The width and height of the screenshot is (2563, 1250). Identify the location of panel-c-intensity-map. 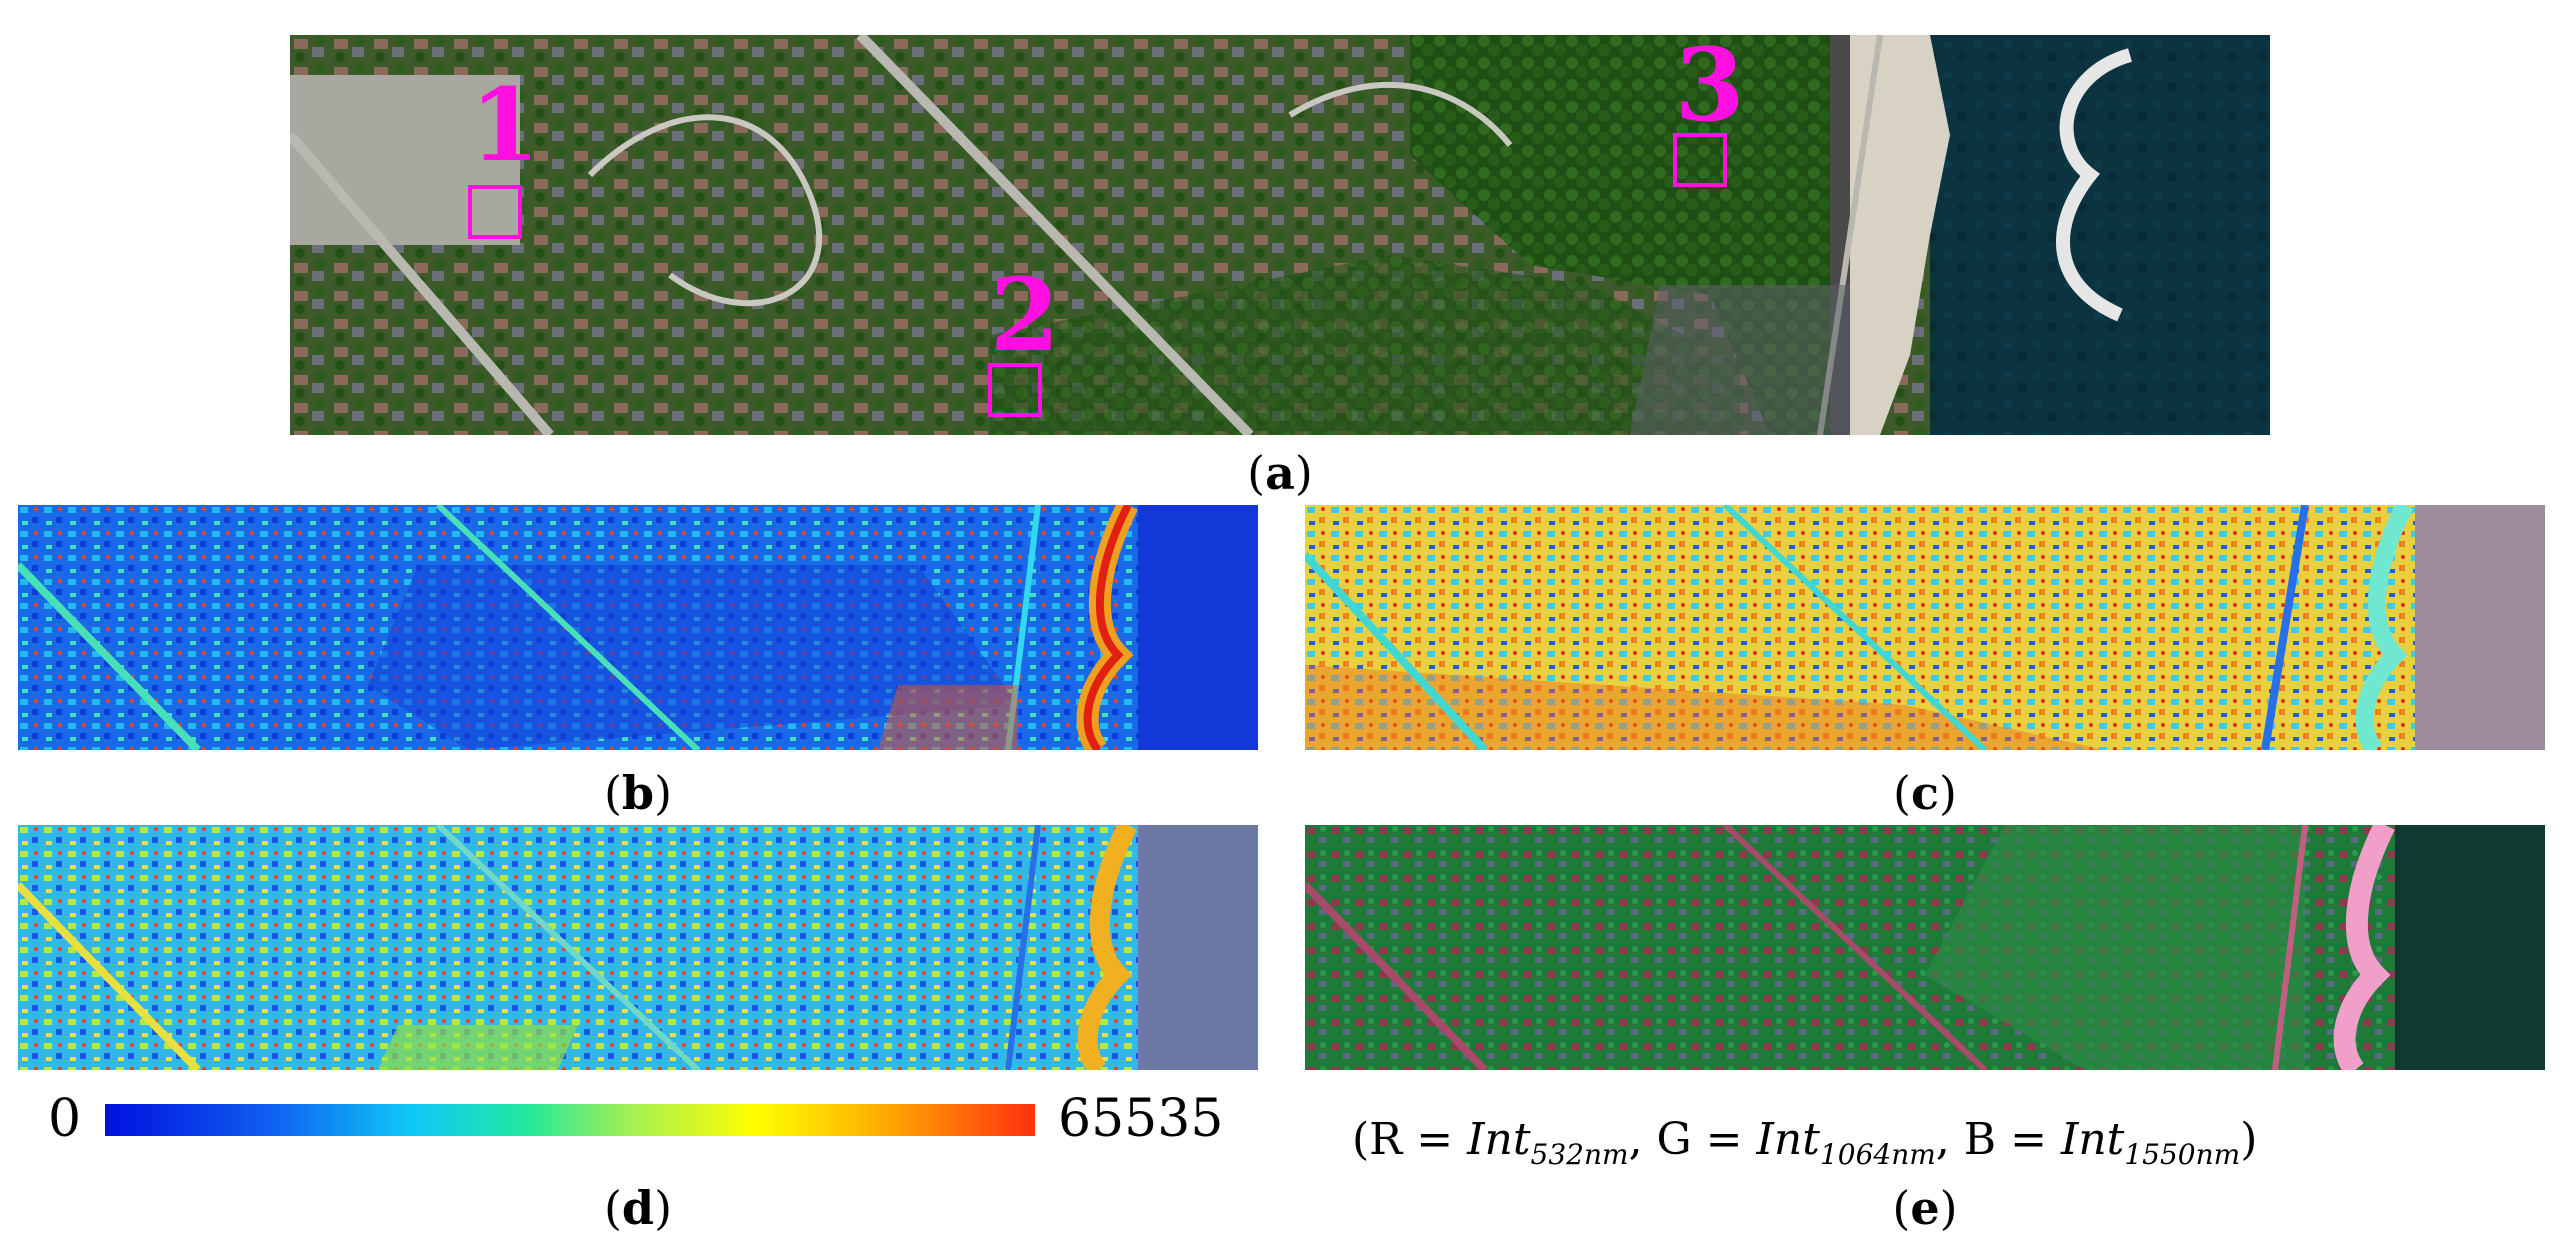
(1925, 627).